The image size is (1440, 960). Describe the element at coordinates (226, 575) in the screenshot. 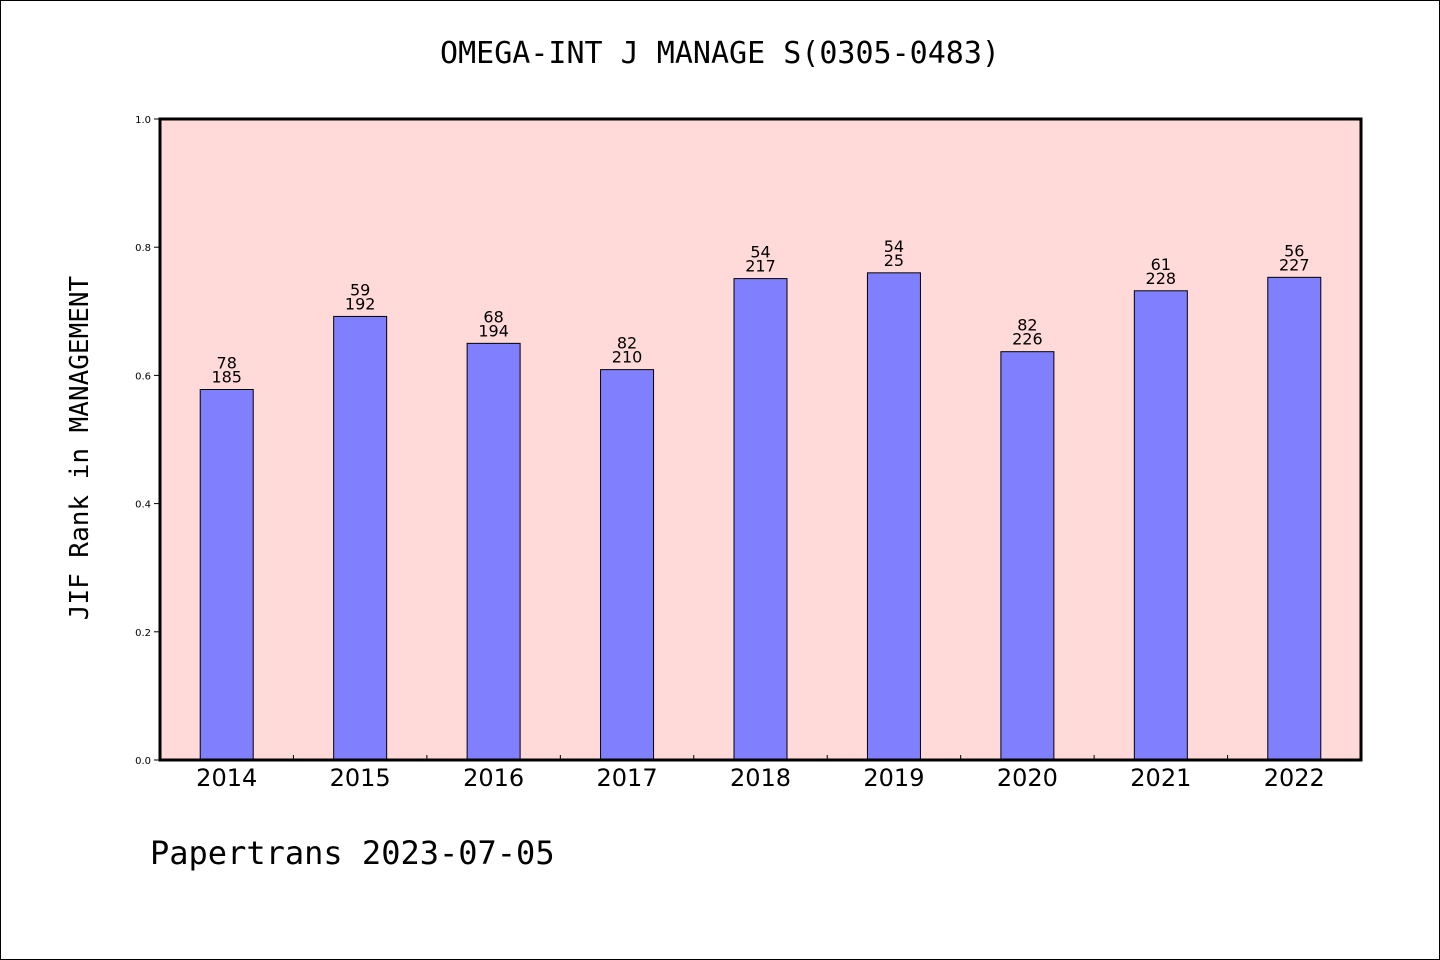

I see `bar-2014` at that location.